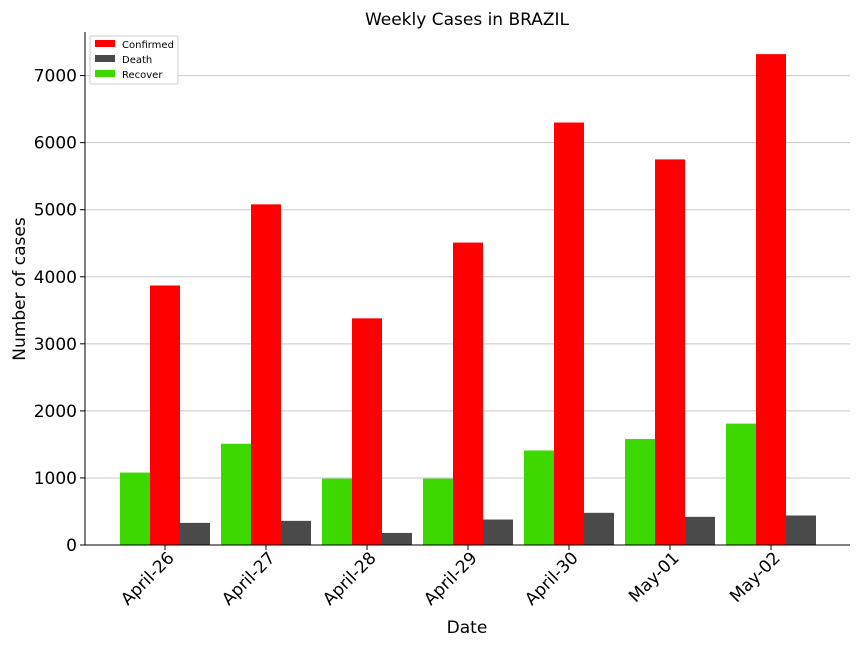 Image resolution: width=864 pixels, height=648 pixels. What do you see at coordinates (55, 412) in the screenshot?
I see `y-tick-label: 2000` at bounding box center [55, 412].